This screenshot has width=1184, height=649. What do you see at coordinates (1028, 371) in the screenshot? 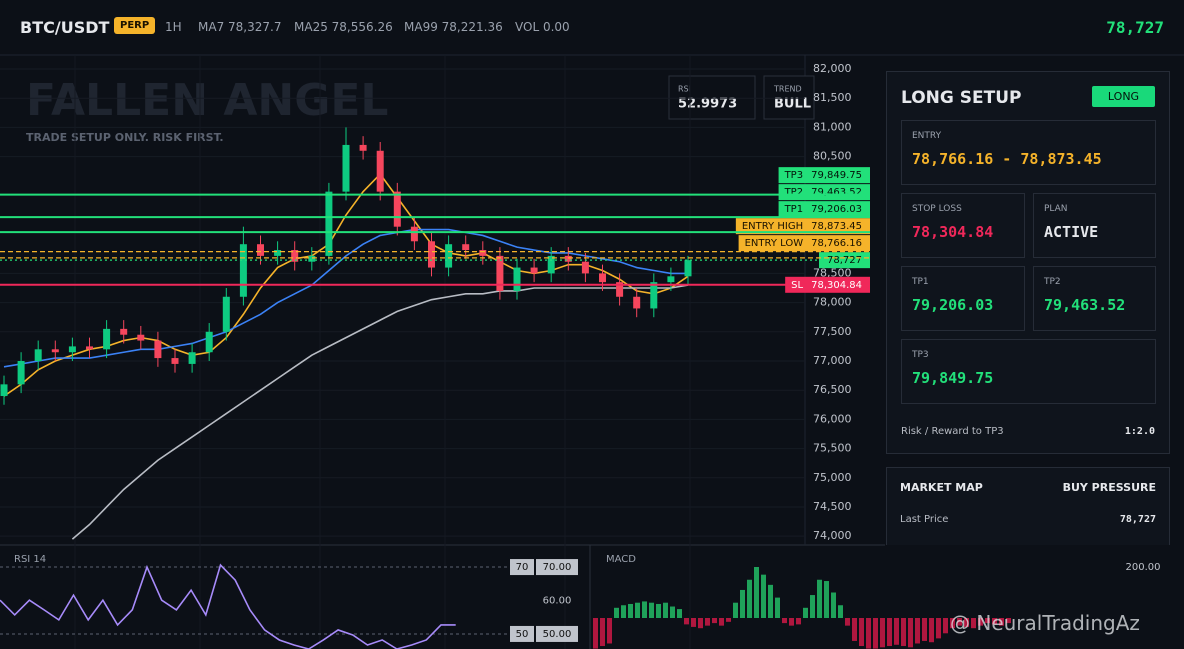
I see `tp3-box: TP3 79,849.75` at bounding box center [1028, 371].